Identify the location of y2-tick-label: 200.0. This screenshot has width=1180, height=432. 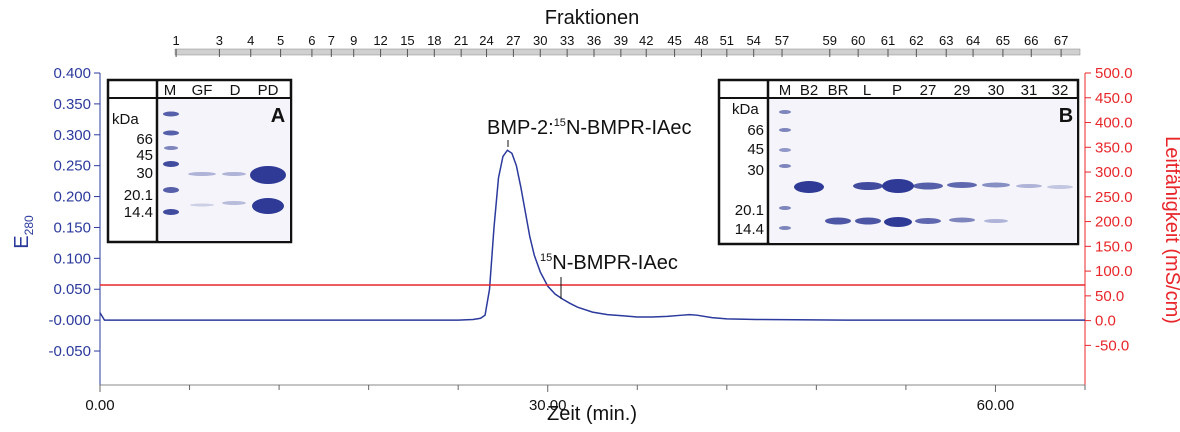
(1114, 222).